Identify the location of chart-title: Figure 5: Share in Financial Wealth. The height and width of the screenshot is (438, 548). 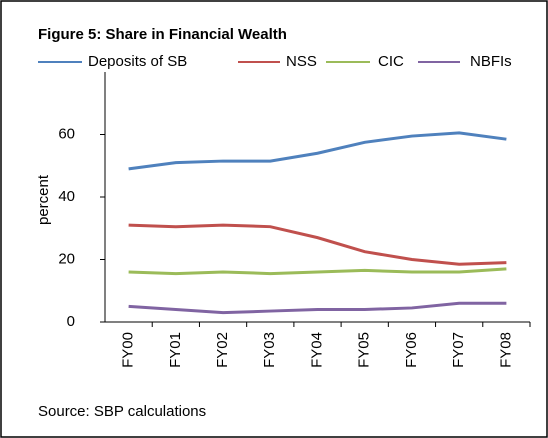
(162, 34).